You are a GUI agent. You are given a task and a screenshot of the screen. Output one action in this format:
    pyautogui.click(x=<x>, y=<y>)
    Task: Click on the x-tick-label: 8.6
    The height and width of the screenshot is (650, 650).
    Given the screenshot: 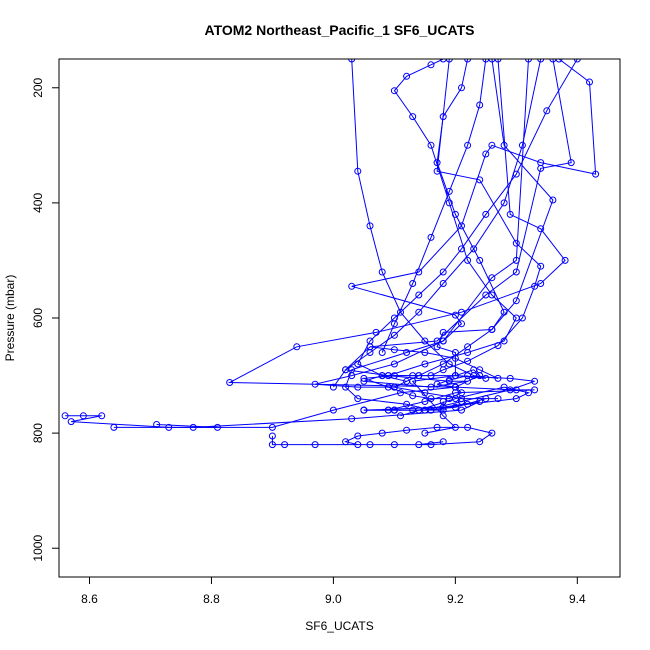 What is the action you would take?
    pyautogui.click(x=89, y=599)
    